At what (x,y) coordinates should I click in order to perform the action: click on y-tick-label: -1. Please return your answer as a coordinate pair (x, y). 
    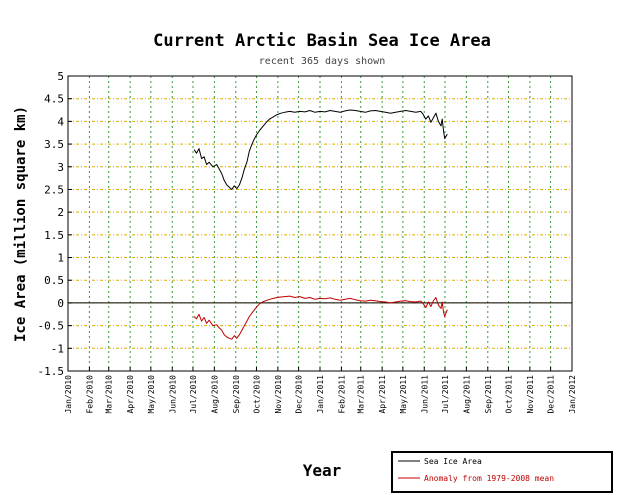
    Looking at the image, I should click on (57, 348).